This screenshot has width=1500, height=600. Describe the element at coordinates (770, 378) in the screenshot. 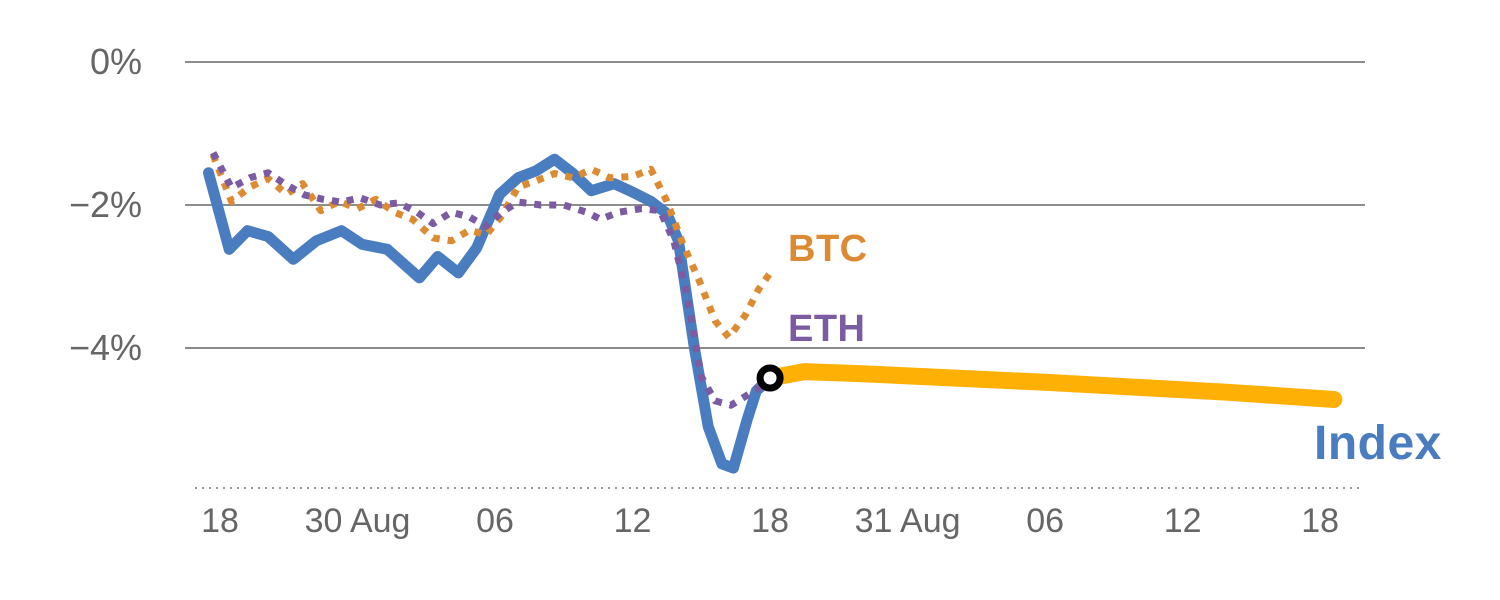

I see `forecast-start-marker` at that location.